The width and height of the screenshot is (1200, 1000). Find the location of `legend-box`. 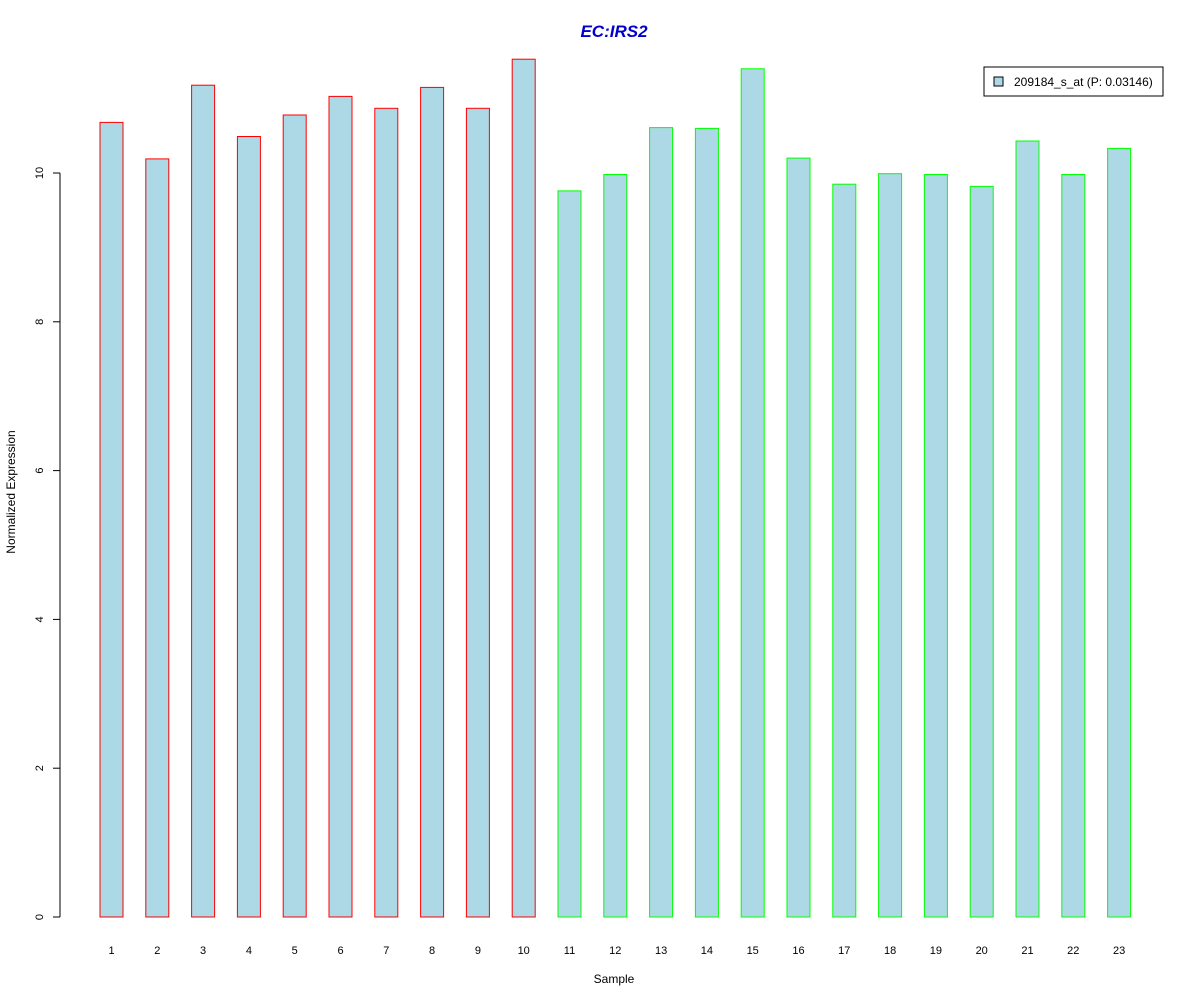

legend-box is located at coordinates (1073, 81).